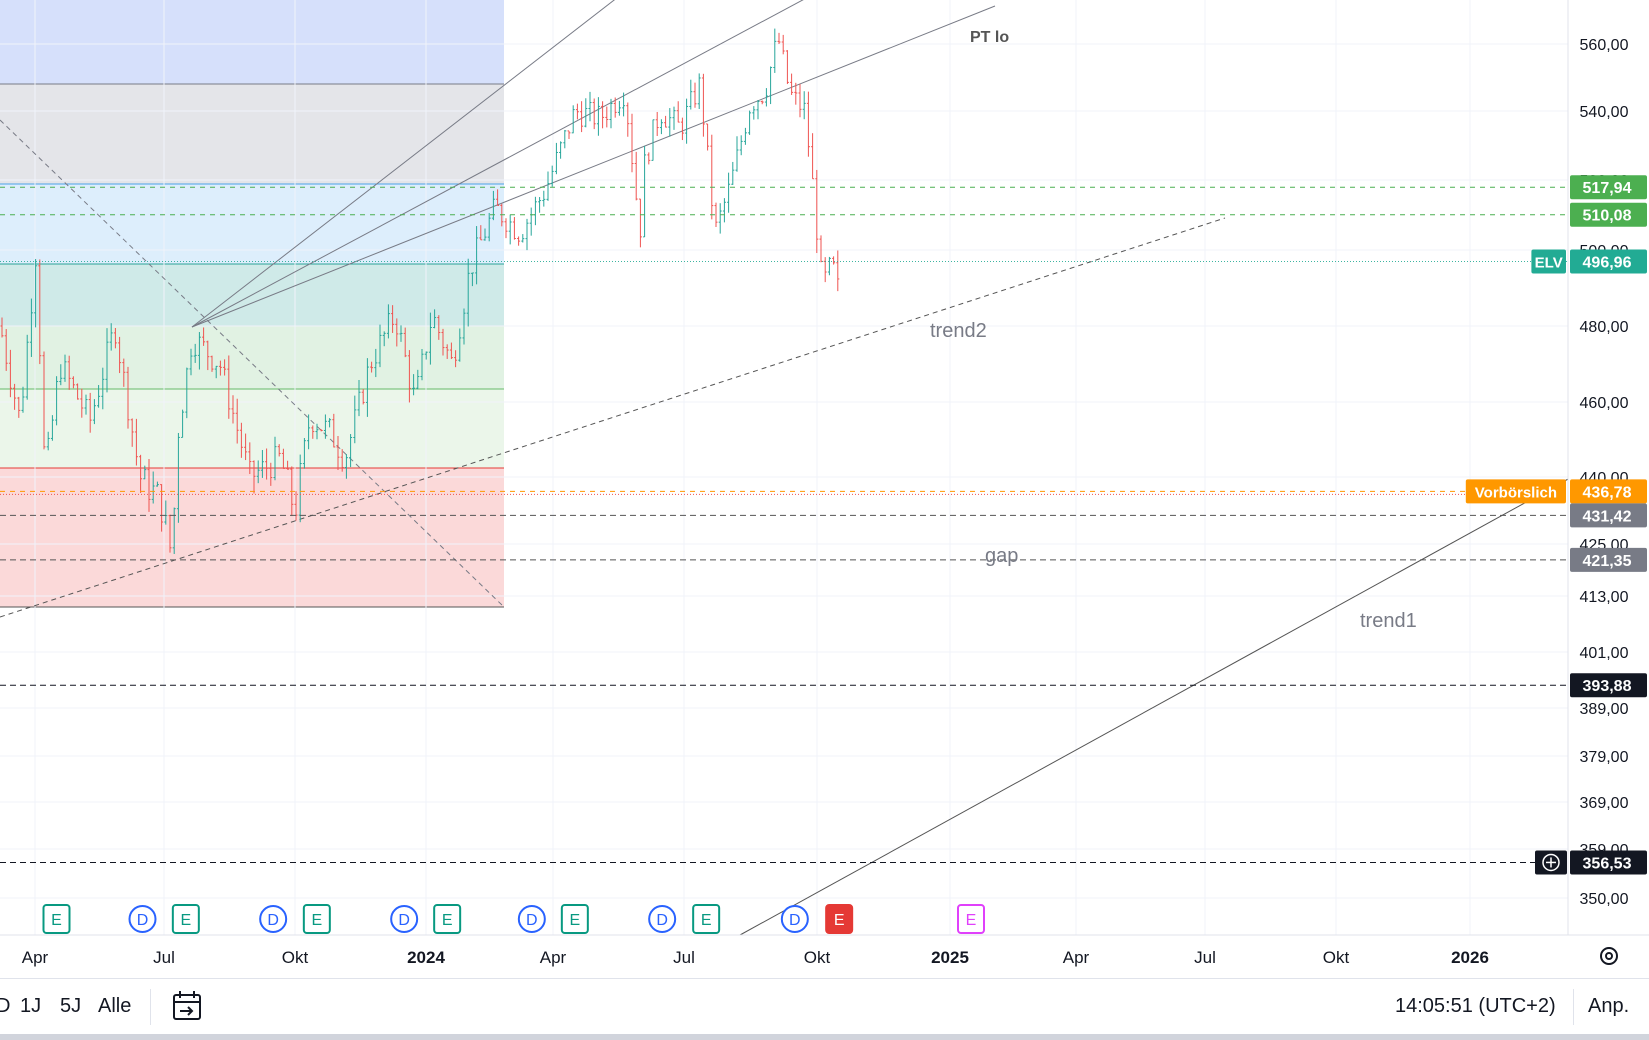 Image resolution: width=1649 pixels, height=1040 pixels. Describe the element at coordinates (1604, 757) in the screenshot. I see `price-tick-label: 379,00` at that location.